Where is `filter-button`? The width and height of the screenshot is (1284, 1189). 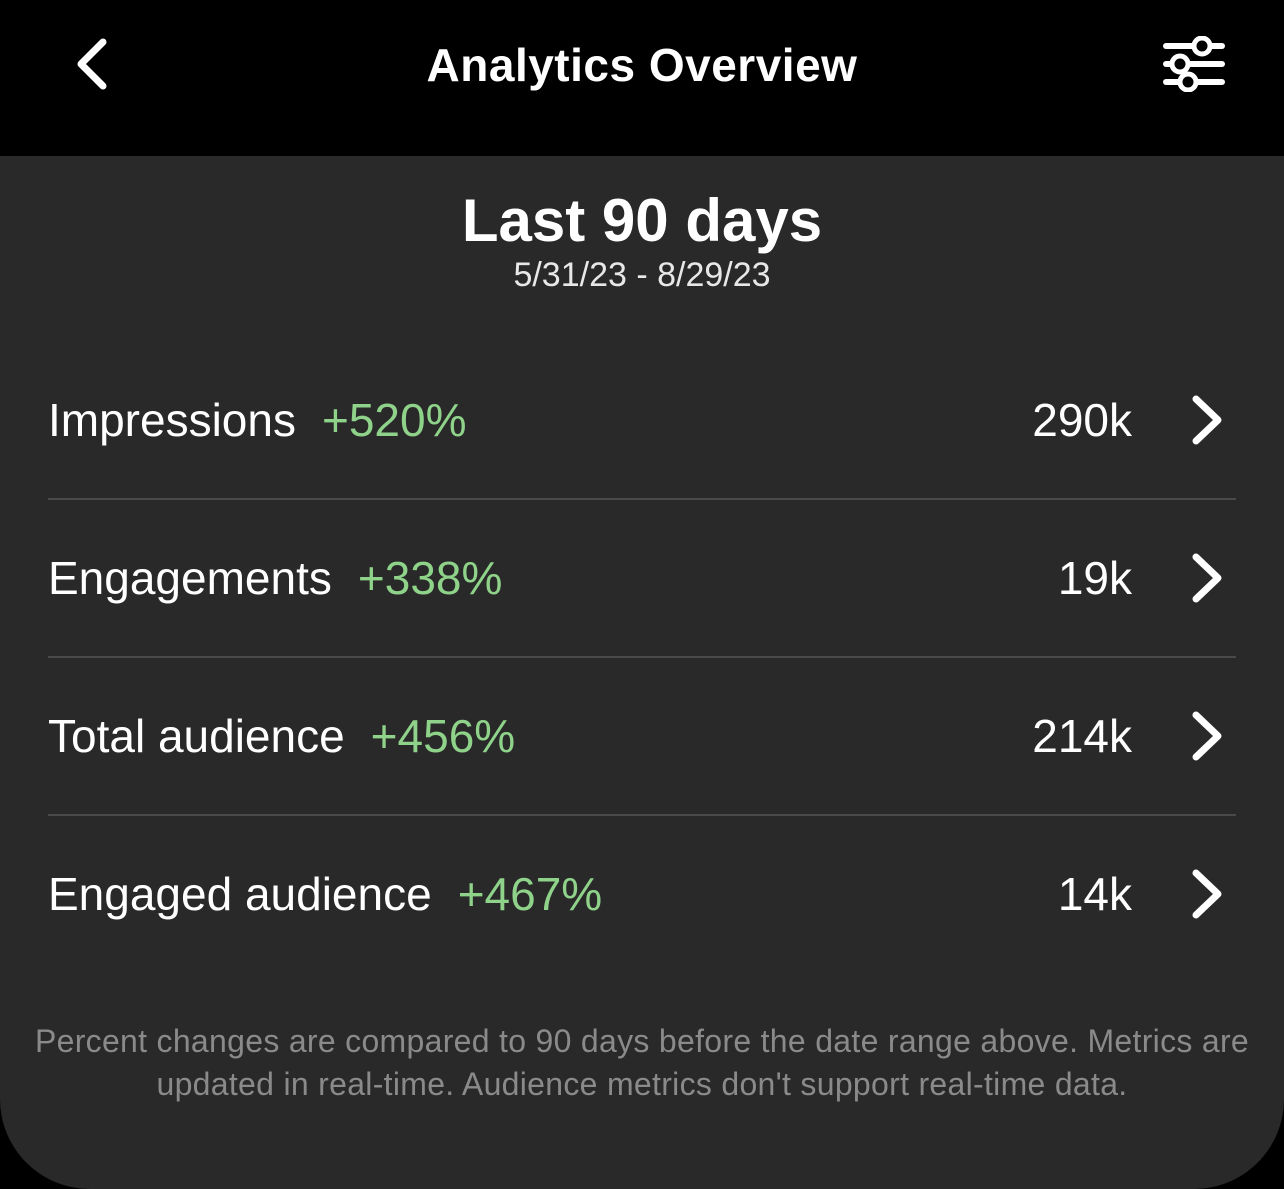
filter-button is located at coordinates (1194, 66).